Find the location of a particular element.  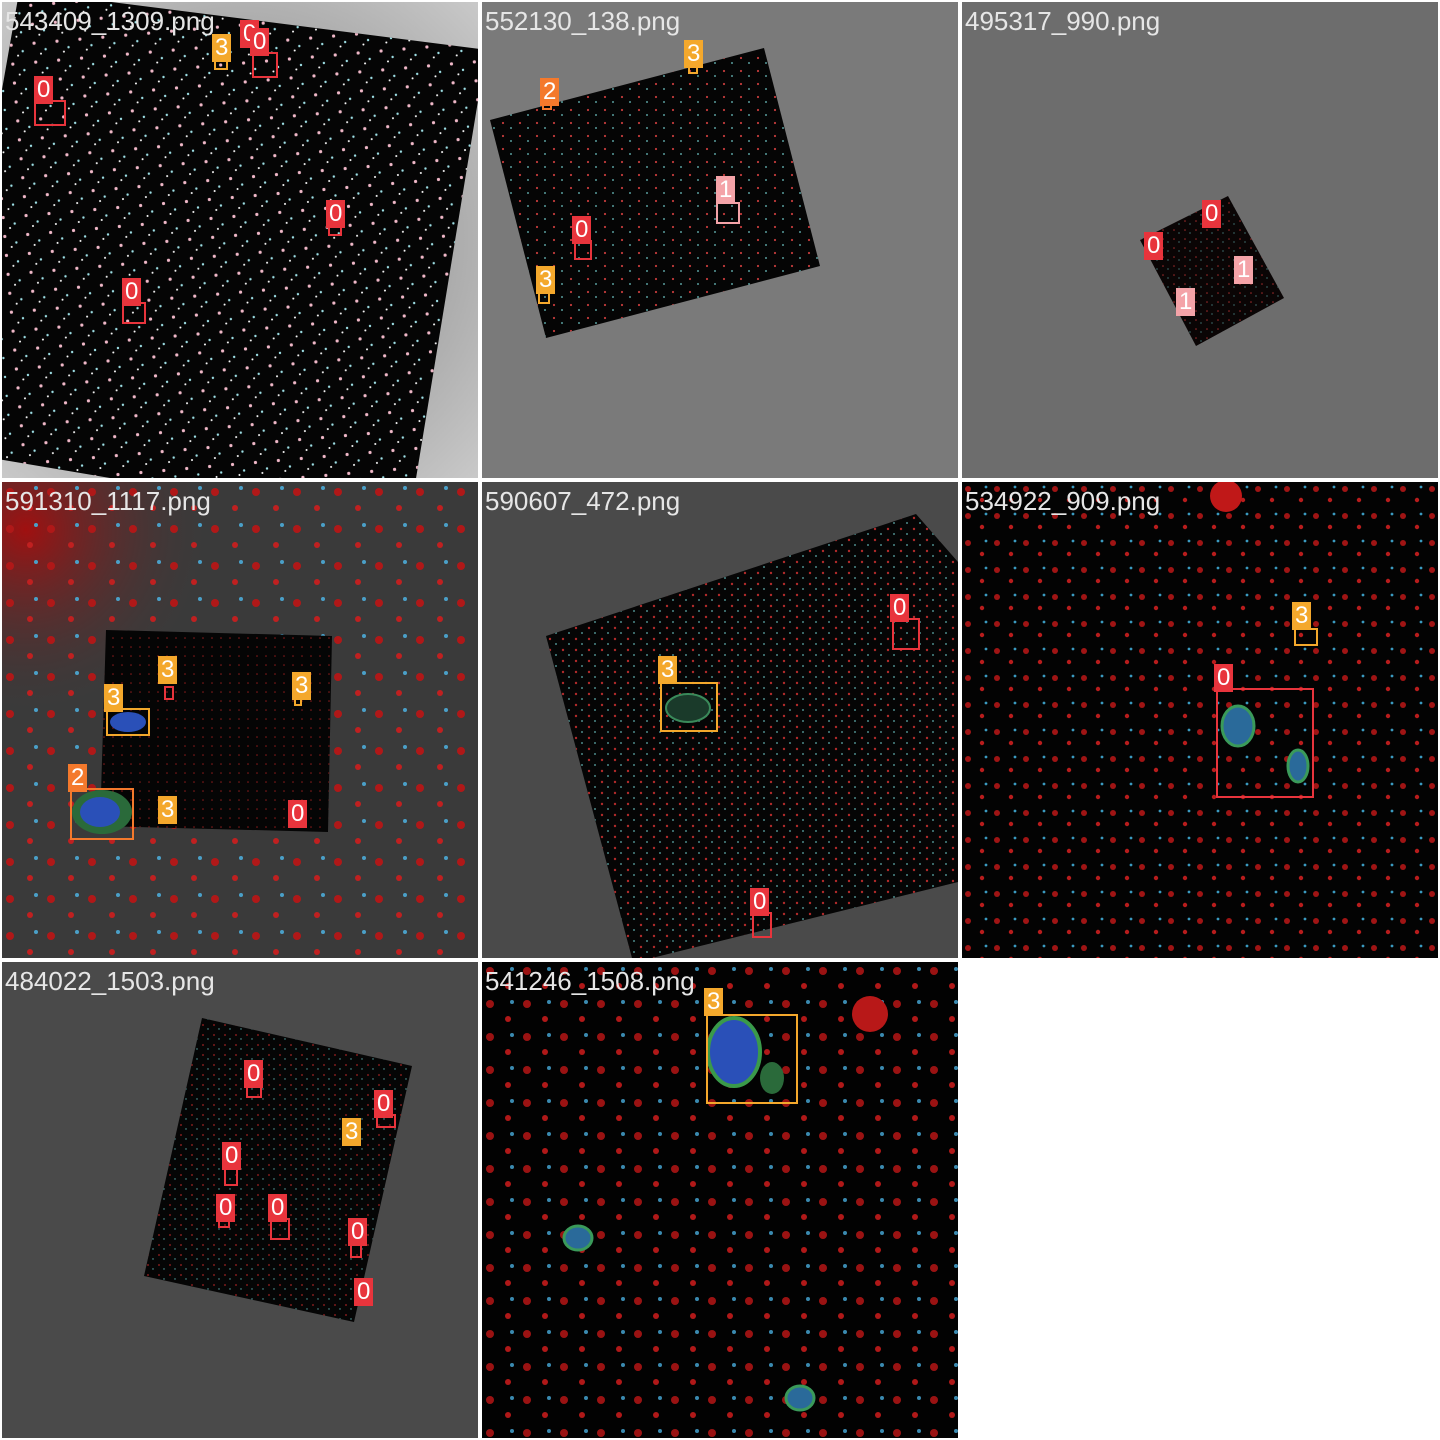

tile-image: 590607_472.png 0 3 0 is located at coordinates (720, 720).